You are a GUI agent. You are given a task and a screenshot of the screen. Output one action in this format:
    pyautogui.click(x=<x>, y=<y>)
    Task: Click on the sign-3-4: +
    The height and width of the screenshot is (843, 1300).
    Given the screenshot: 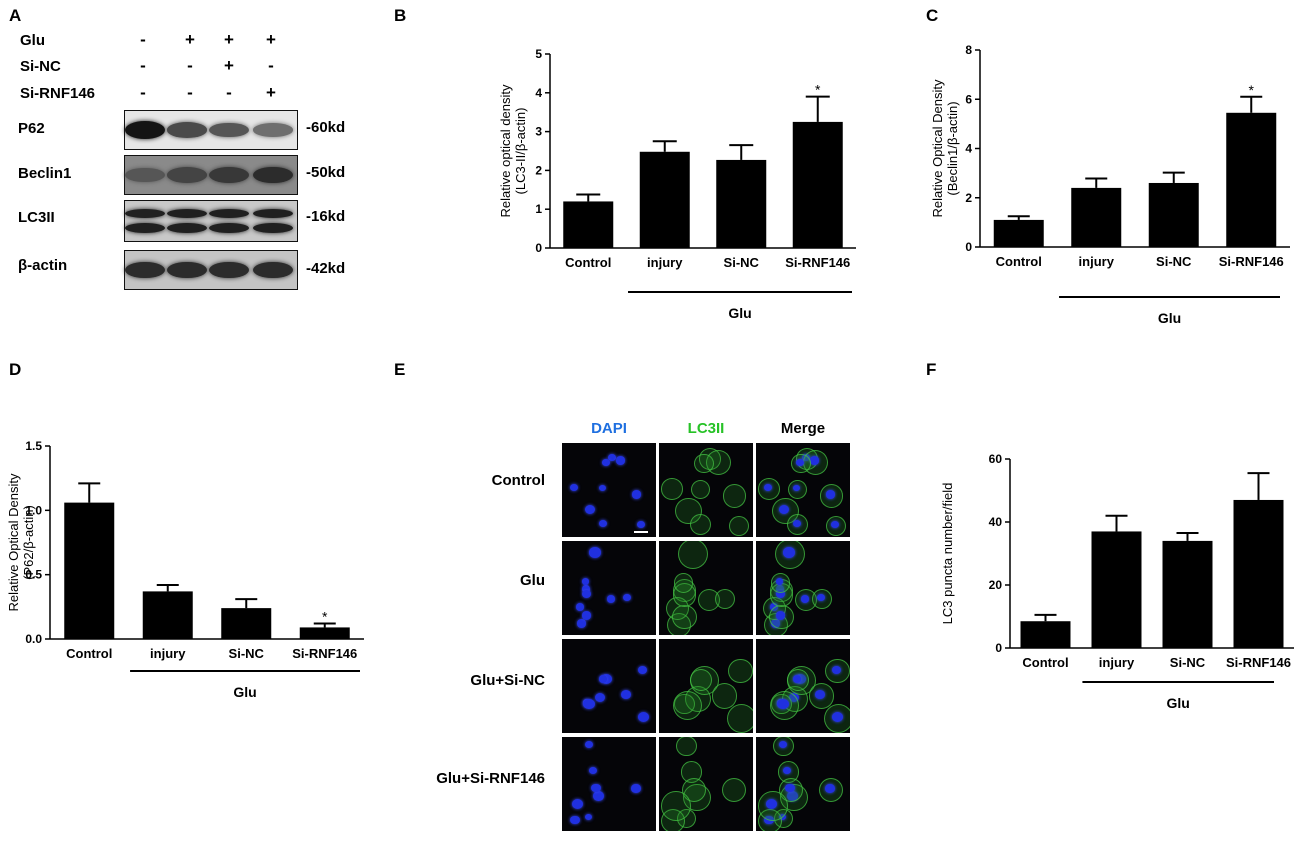 What is the action you would take?
    pyautogui.click(x=271, y=92)
    